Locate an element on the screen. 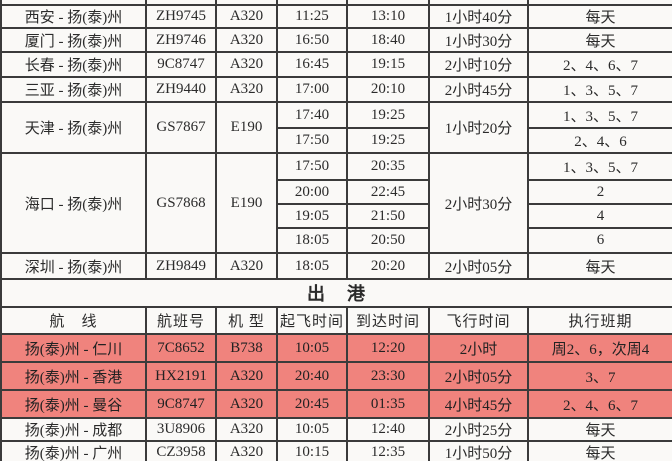 Image resolution: width=672 pixels, height=461 pixels. col-header-schedule: 执行班期 is located at coordinates (599, 320).